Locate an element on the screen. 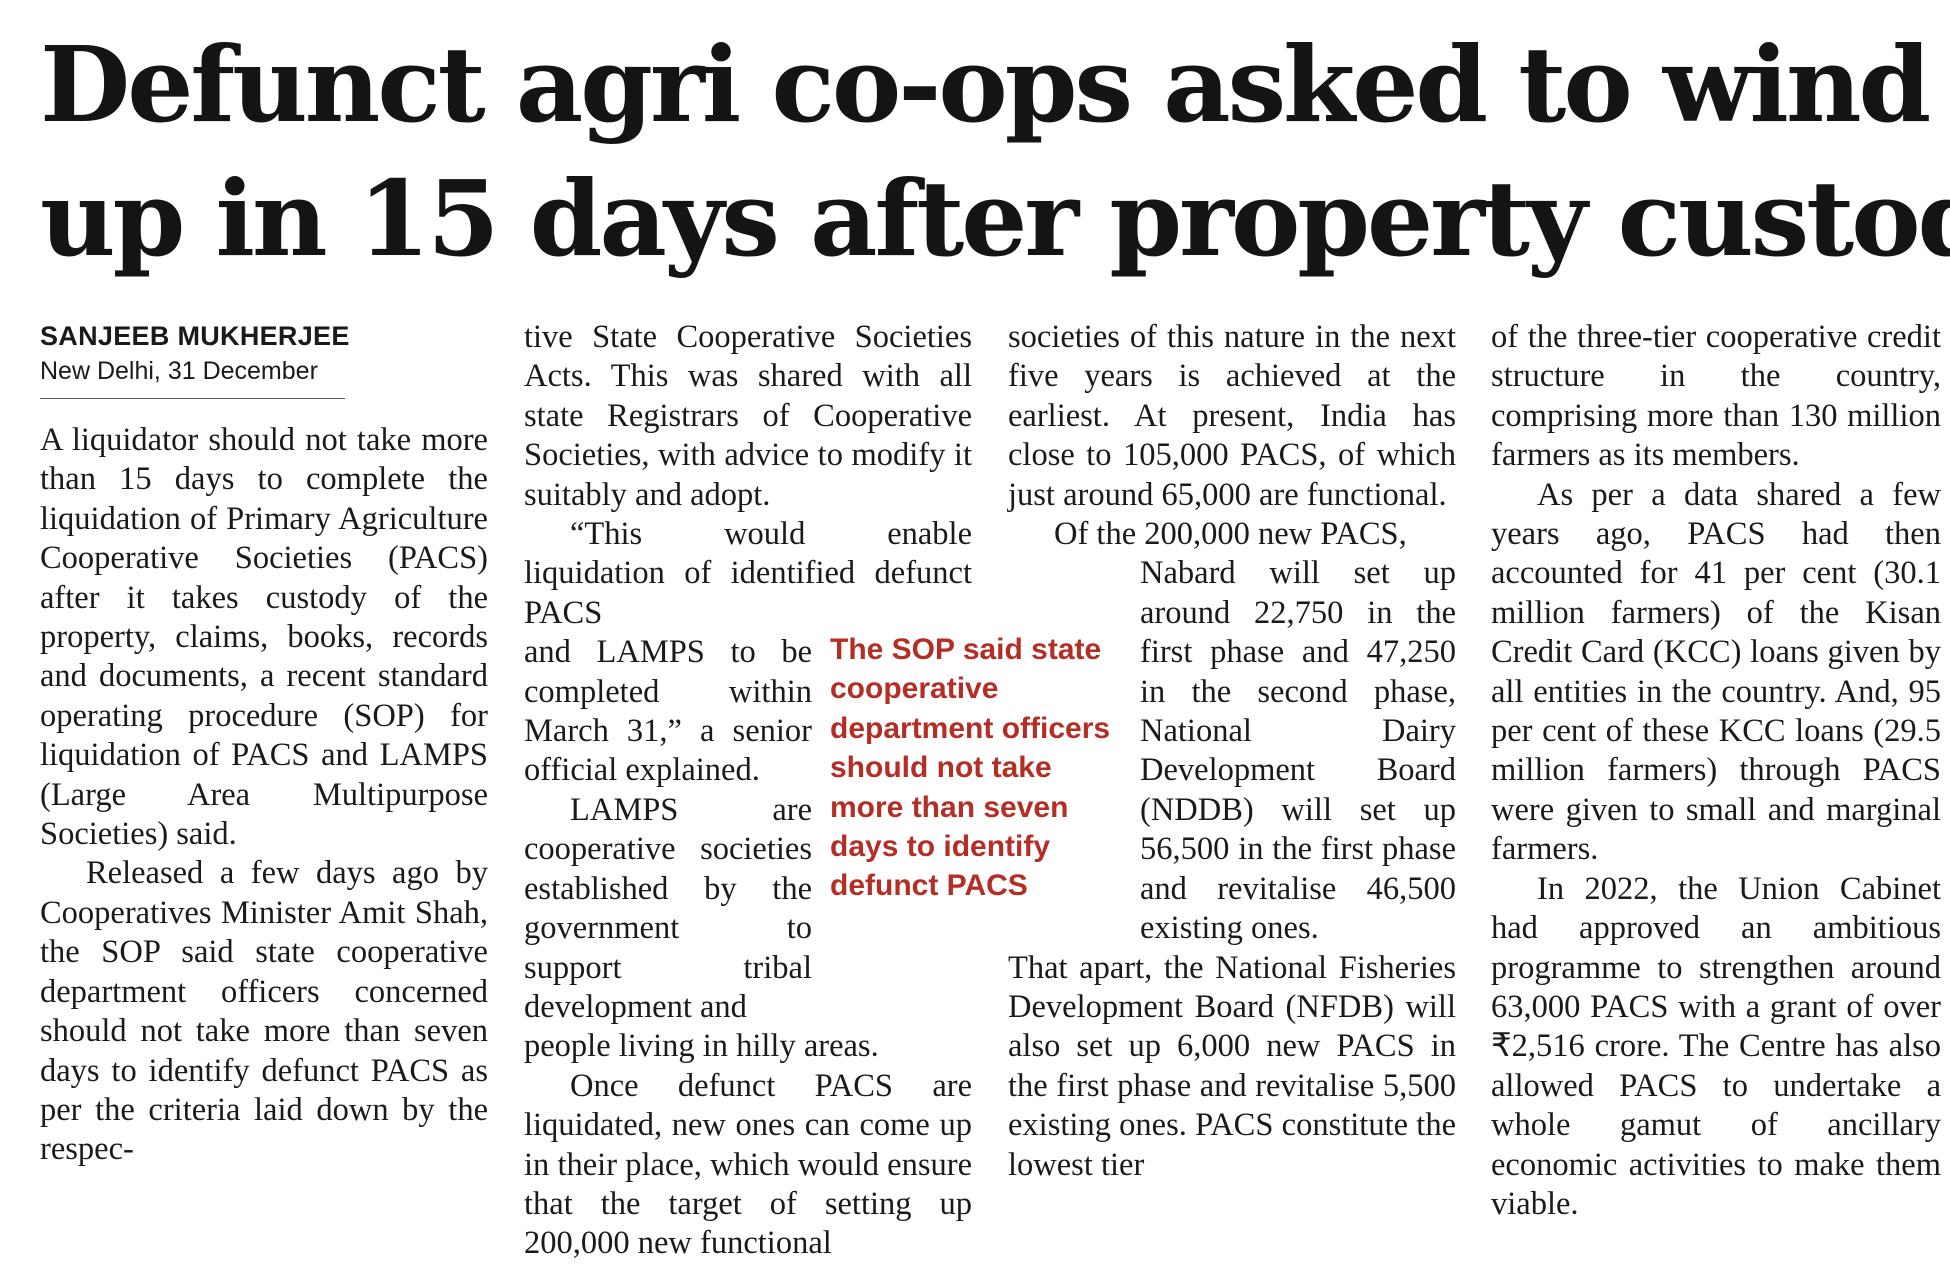  byline-divider is located at coordinates (192, 398).